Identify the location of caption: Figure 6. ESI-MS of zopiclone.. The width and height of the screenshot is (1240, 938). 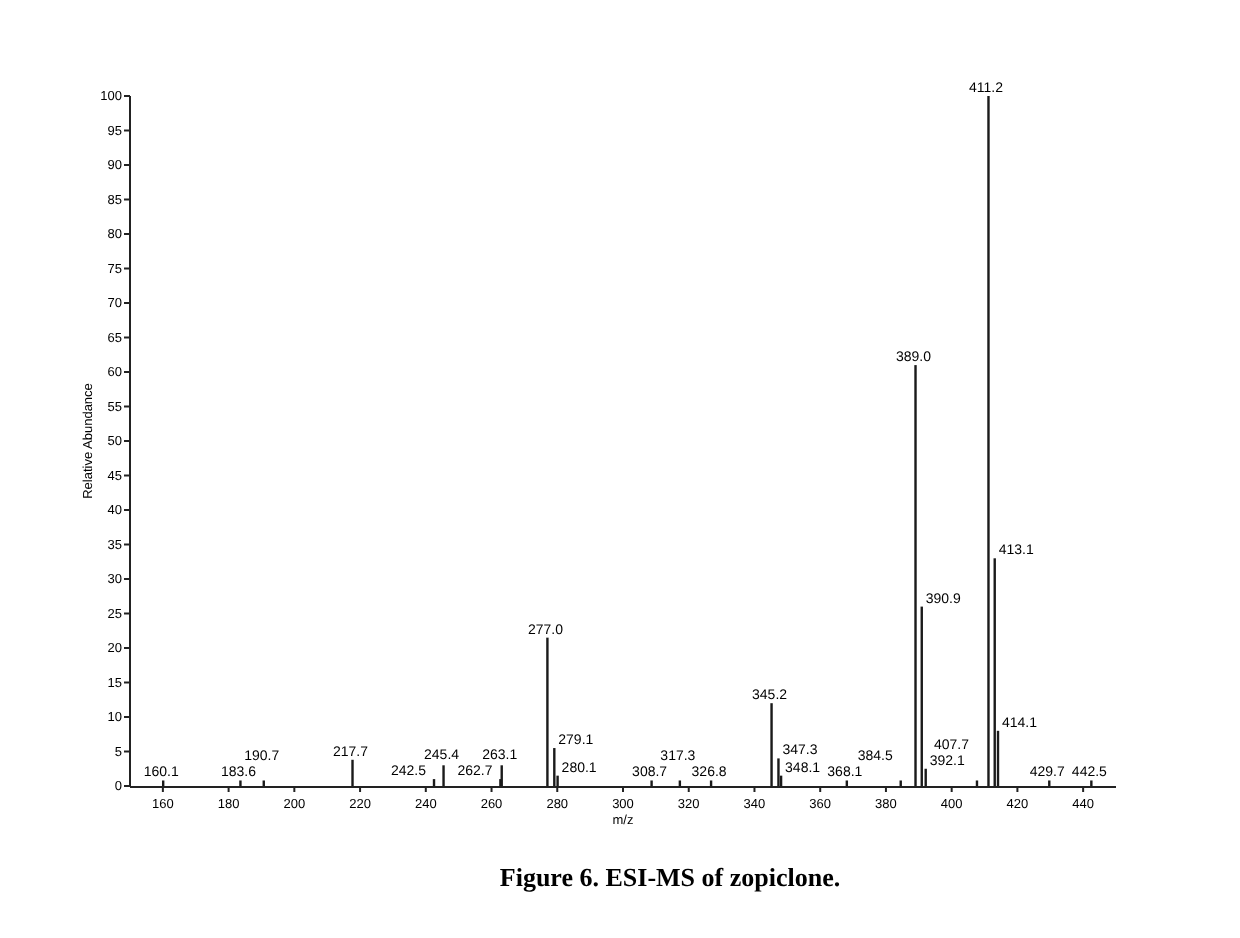
(670, 877).